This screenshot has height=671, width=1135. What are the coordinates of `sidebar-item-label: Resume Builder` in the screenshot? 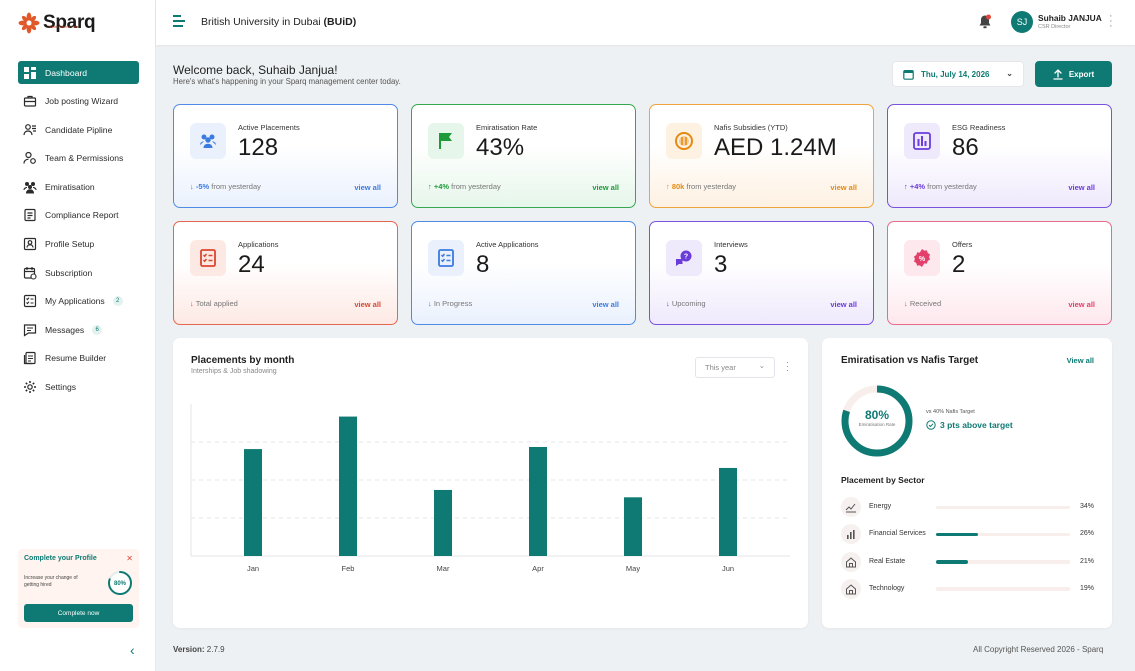 It's located at (76, 358).